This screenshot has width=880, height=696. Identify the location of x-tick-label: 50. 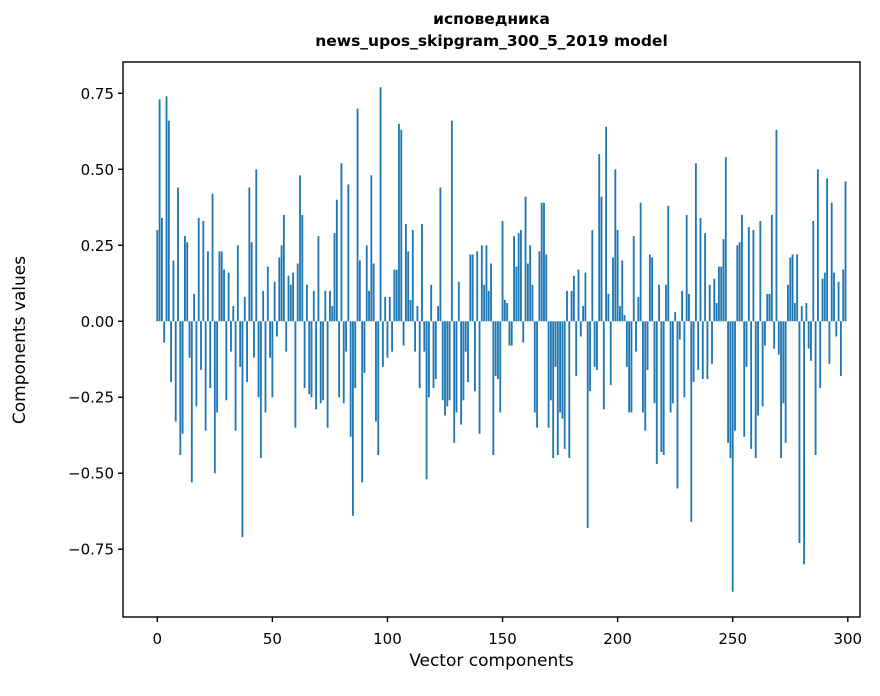
(272, 639).